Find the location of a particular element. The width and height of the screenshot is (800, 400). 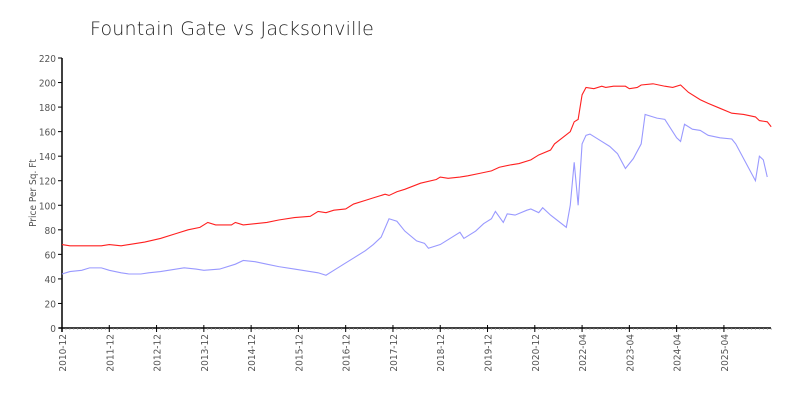

y-tick-label: 40 is located at coordinates (51, 280).